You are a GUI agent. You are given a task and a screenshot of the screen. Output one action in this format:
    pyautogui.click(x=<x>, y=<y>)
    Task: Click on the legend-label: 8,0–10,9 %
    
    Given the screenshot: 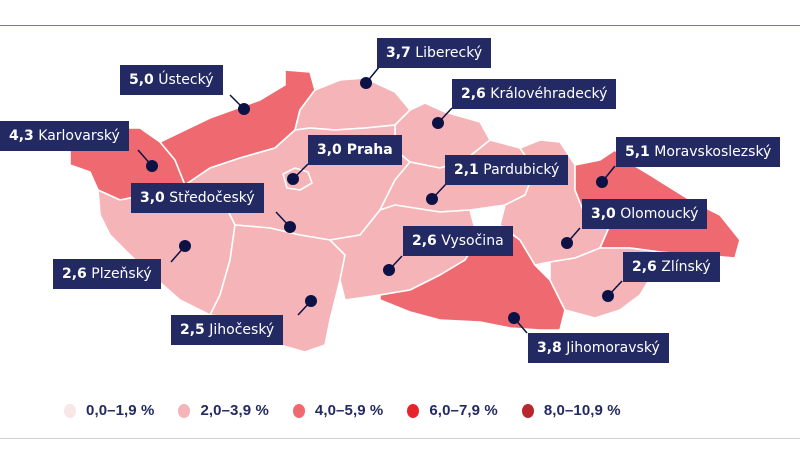 What is the action you would take?
    pyautogui.click(x=582, y=410)
    